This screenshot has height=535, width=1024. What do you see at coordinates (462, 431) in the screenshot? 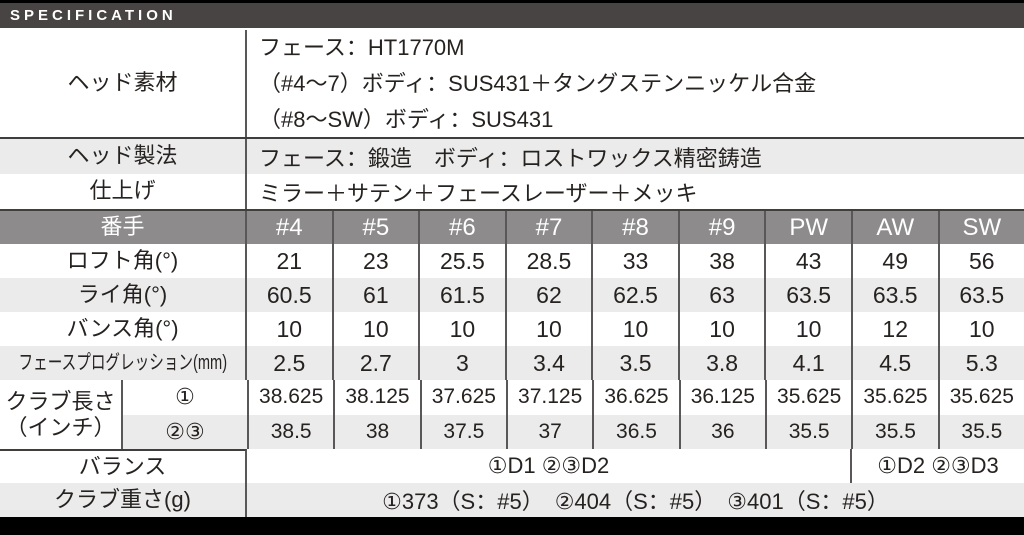
I see `length-cell: 37.5` at bounding box center [462, 431].